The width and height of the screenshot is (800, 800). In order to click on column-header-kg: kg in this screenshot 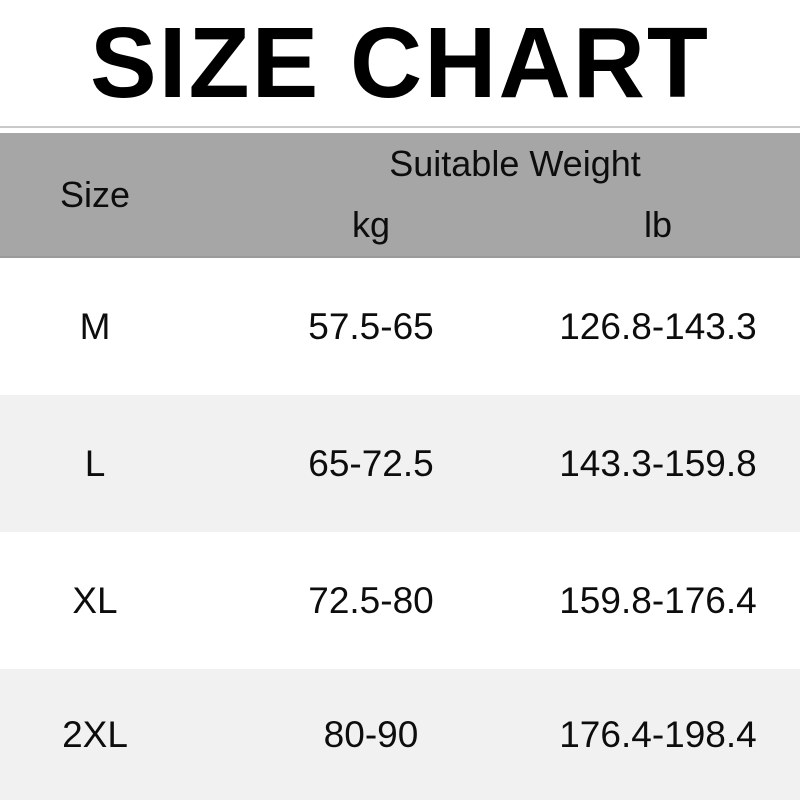, I will do `click(371, 225)`.